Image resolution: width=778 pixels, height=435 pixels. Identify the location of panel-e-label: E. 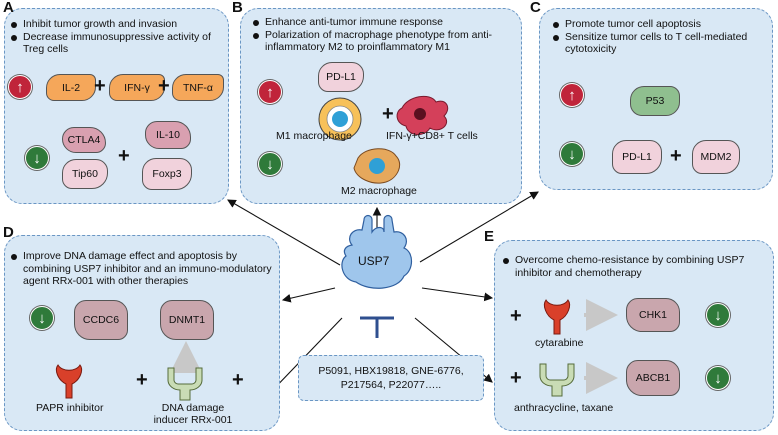
(489, 236).